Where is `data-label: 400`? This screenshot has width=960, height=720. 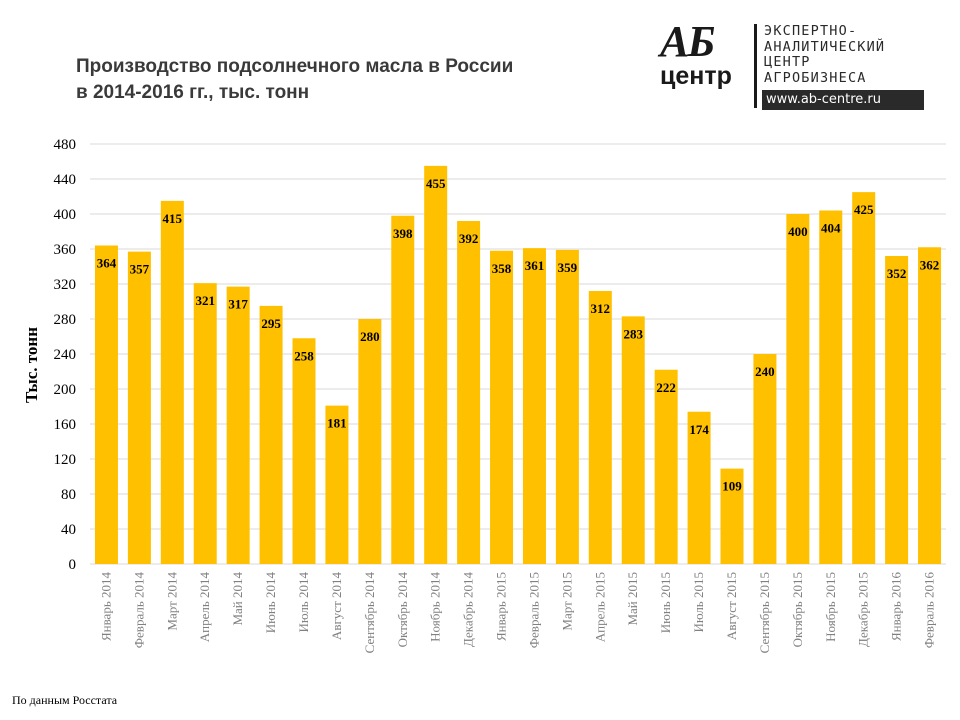
data-label: 400 is located at coordinates (798, 231).